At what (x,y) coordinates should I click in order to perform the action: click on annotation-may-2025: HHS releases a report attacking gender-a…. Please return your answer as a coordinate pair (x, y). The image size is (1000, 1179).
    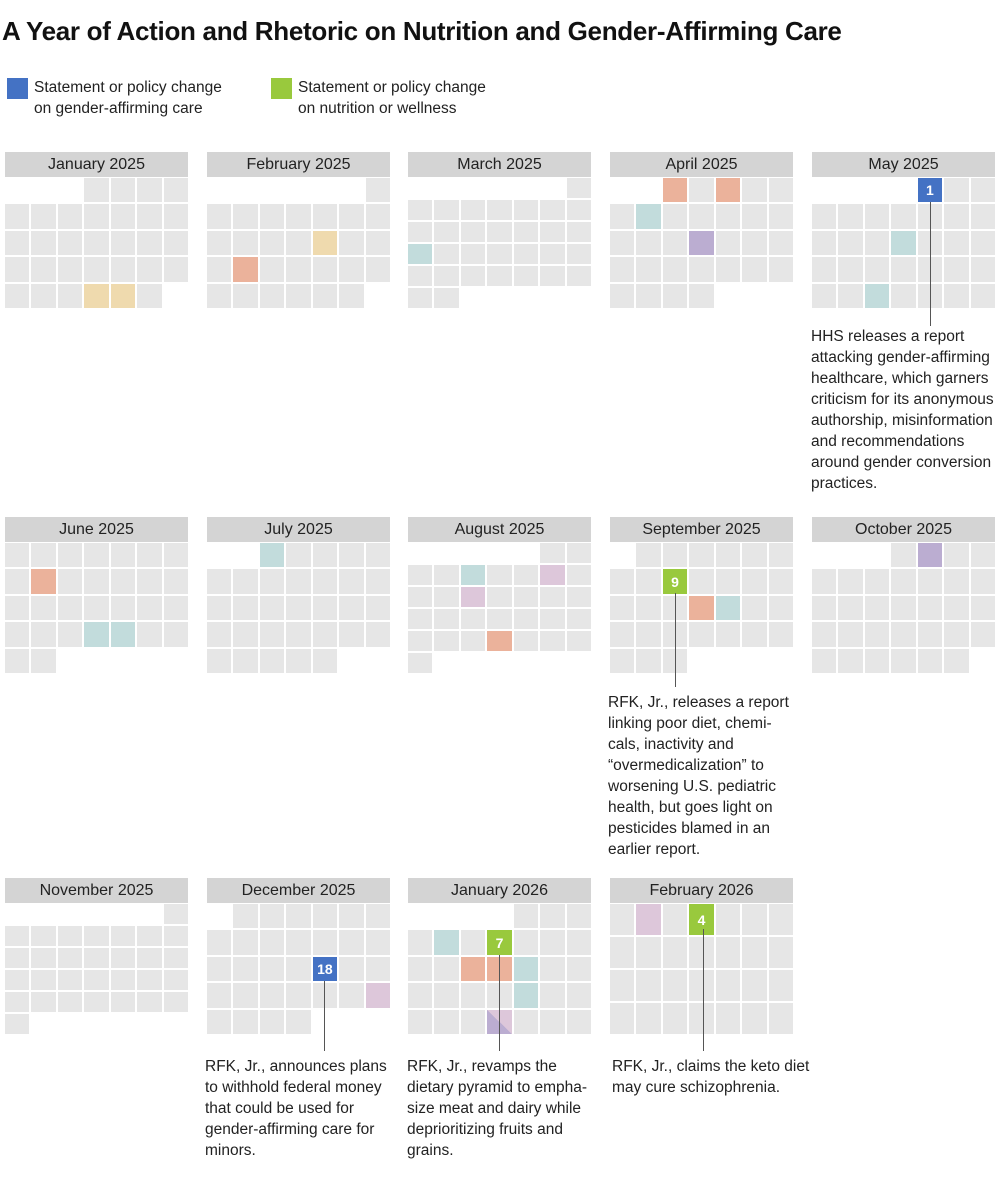
    Looking at the image, I should click on (902, 410).